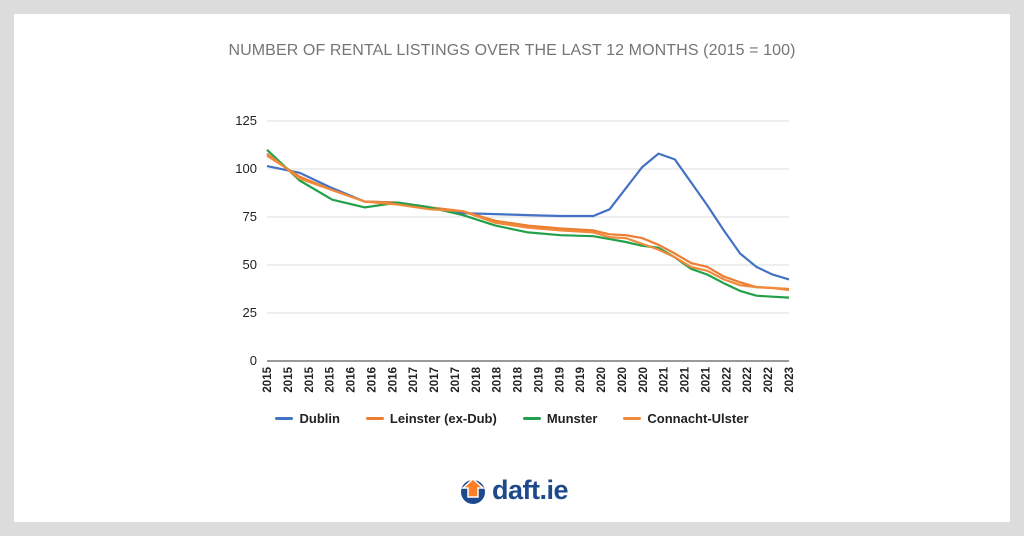 This screenshot has height=536, width=1024. Describe the element at coordinates (246, 168) in the screenshot. I see `y-tick-label: 100` at that location.